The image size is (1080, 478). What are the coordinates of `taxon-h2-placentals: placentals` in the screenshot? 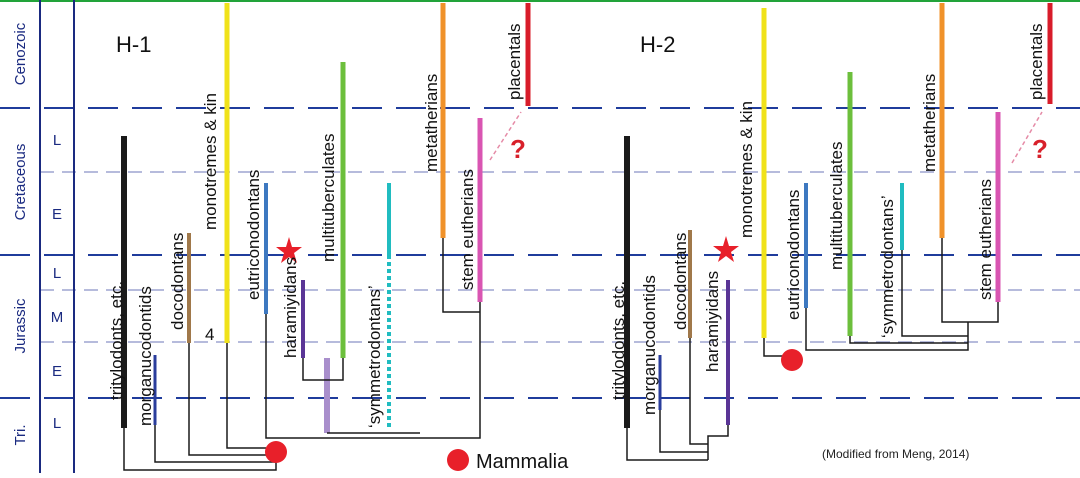 It's located at (1036, 61).